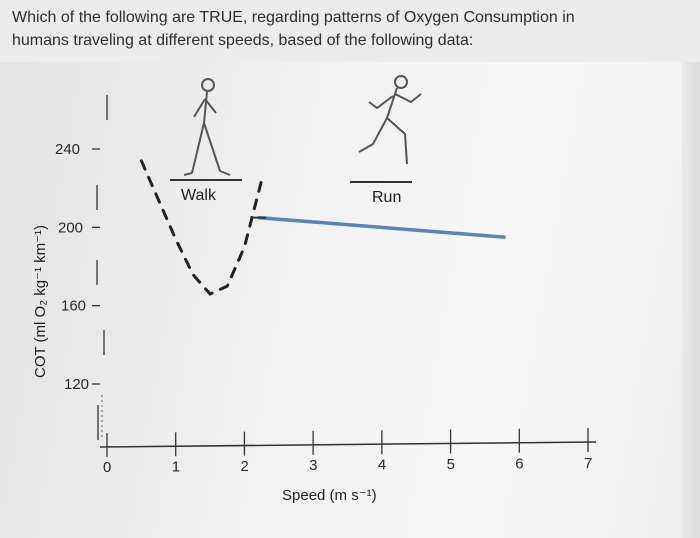 The image size is (700, 538). I want to click on y-axis-title: COT (ml O₂ kg⁻¹ km⁻¹), so click(40, 301).